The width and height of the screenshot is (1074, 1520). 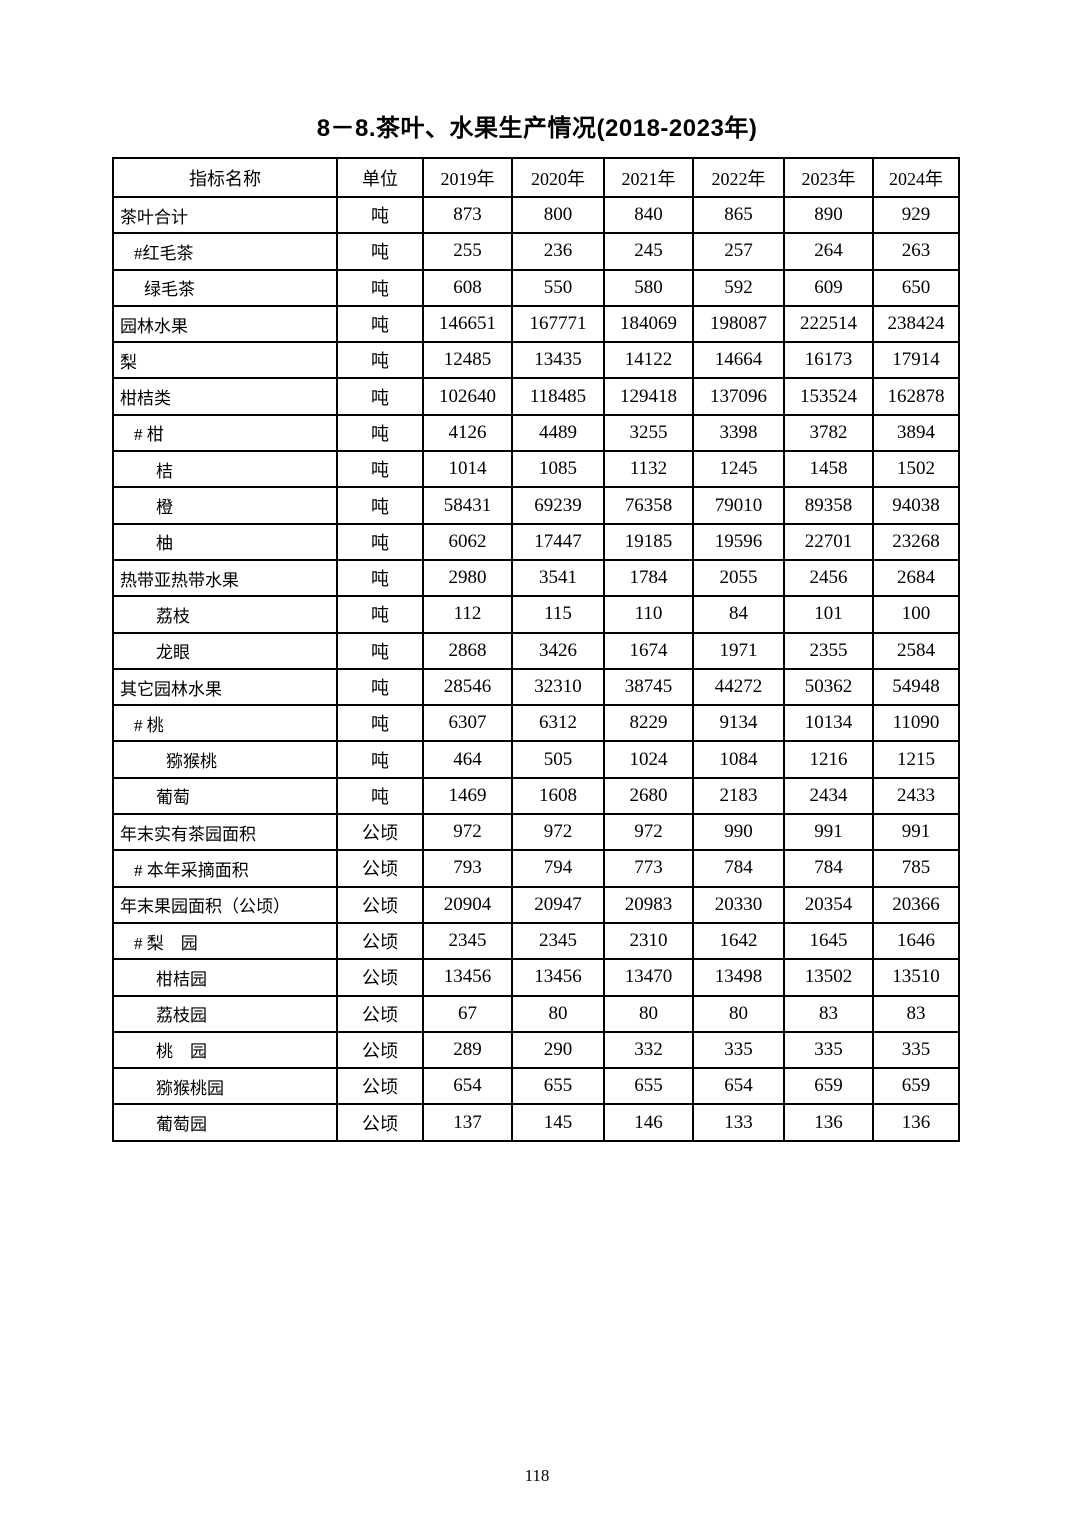 What do you see at coordinates (467, 469) in the screenshot?
I see `value-cell: 1014` at bounding box center [467, 469].